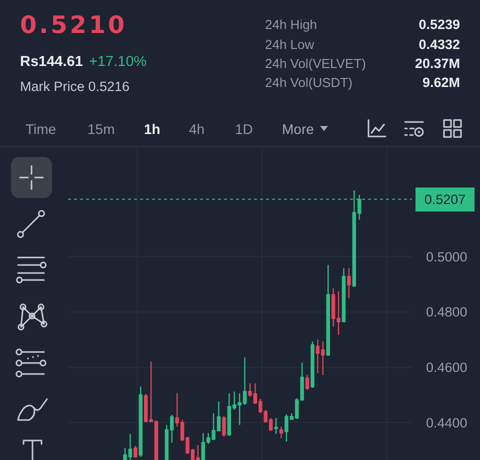  What do you see at coordinates (118, 62) in the screenshot?
I see `text: +17.10%` at bounding box center [118, 62].